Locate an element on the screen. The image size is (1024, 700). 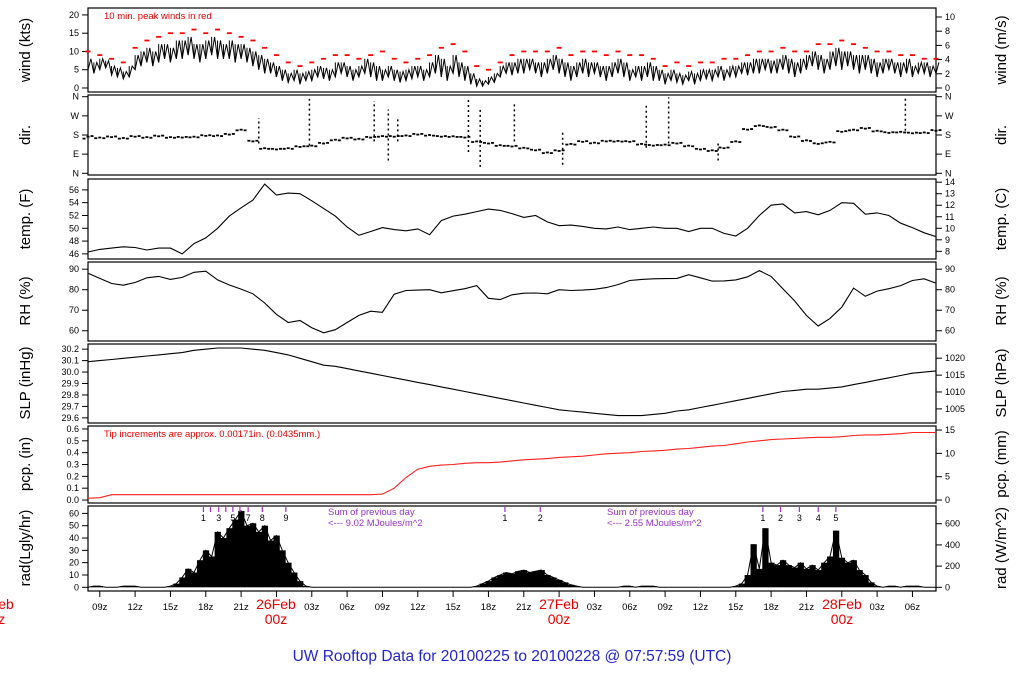
panel-box-wind is located at coordinates (512, 50).